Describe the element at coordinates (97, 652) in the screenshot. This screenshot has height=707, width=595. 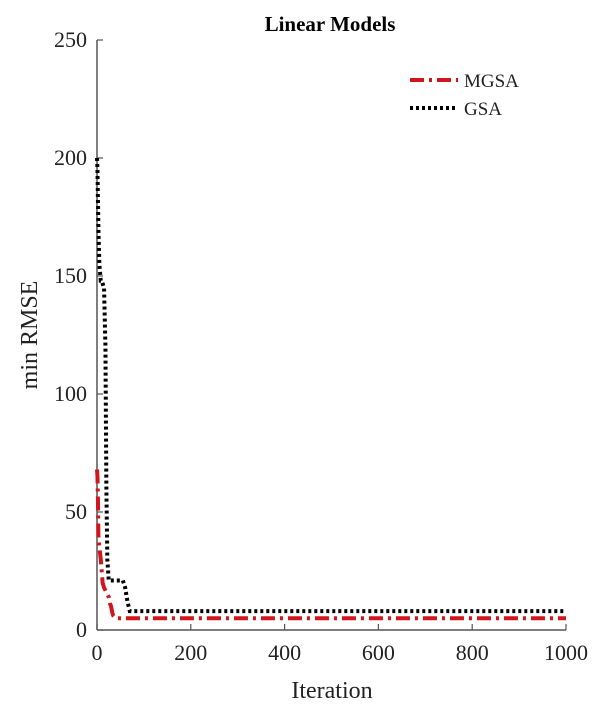
I see `x-tick-label: 0` at that location.